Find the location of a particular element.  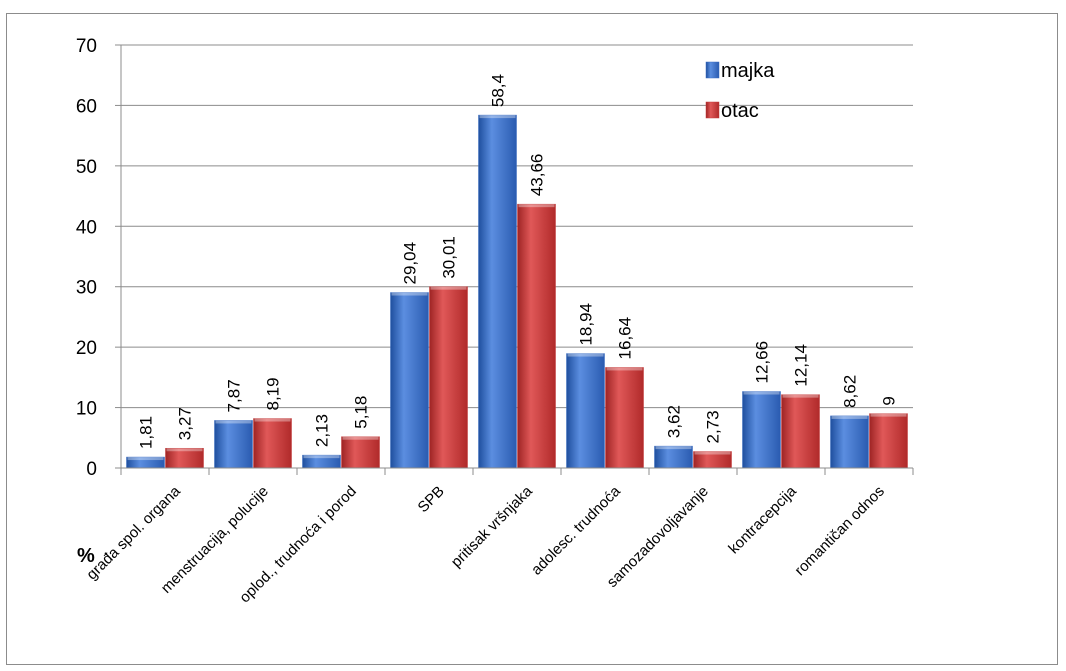

data-label-majka: 29,04 is located at coordinates (410, 263).